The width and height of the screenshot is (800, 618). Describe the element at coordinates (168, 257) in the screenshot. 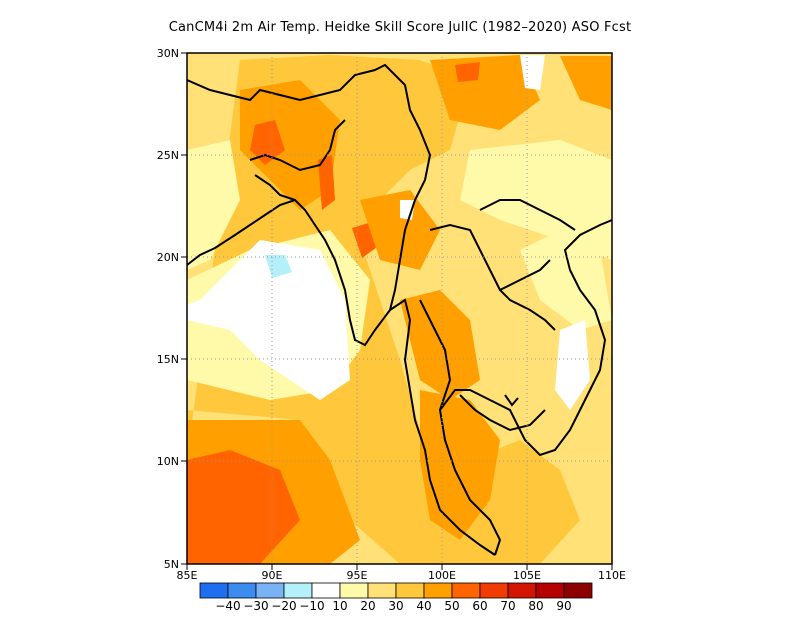

I see `y-tick-label: 20N` at that location.